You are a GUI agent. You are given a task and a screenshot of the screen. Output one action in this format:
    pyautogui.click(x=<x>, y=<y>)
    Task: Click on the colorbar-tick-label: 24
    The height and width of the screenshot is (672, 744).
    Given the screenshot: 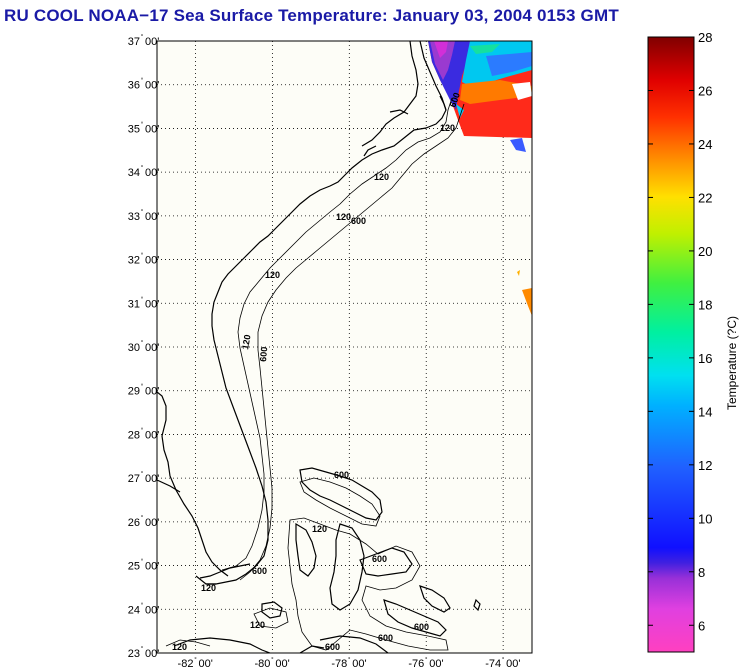 What is the action you would take?
    pyautogui.click(x=705, y=144)
    